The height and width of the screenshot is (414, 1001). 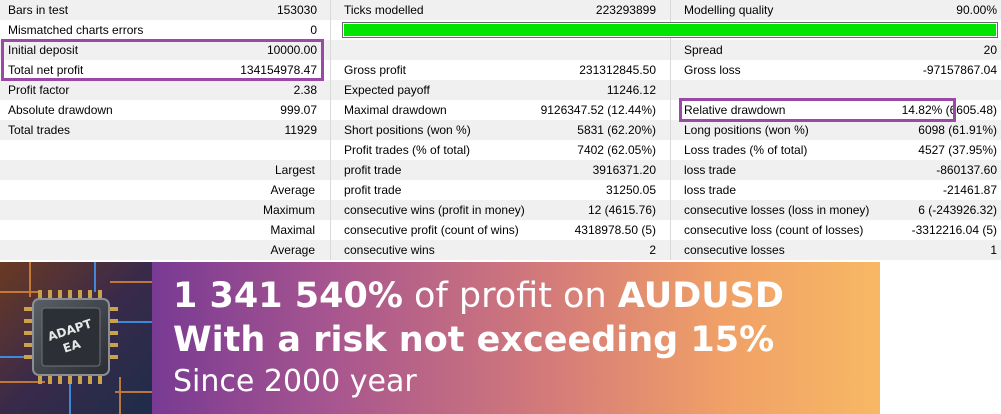 What do you see at coordinates (993, 250) in the screenshot?
I see `metric-value-col3: 1` at bounding box center [993, 250].